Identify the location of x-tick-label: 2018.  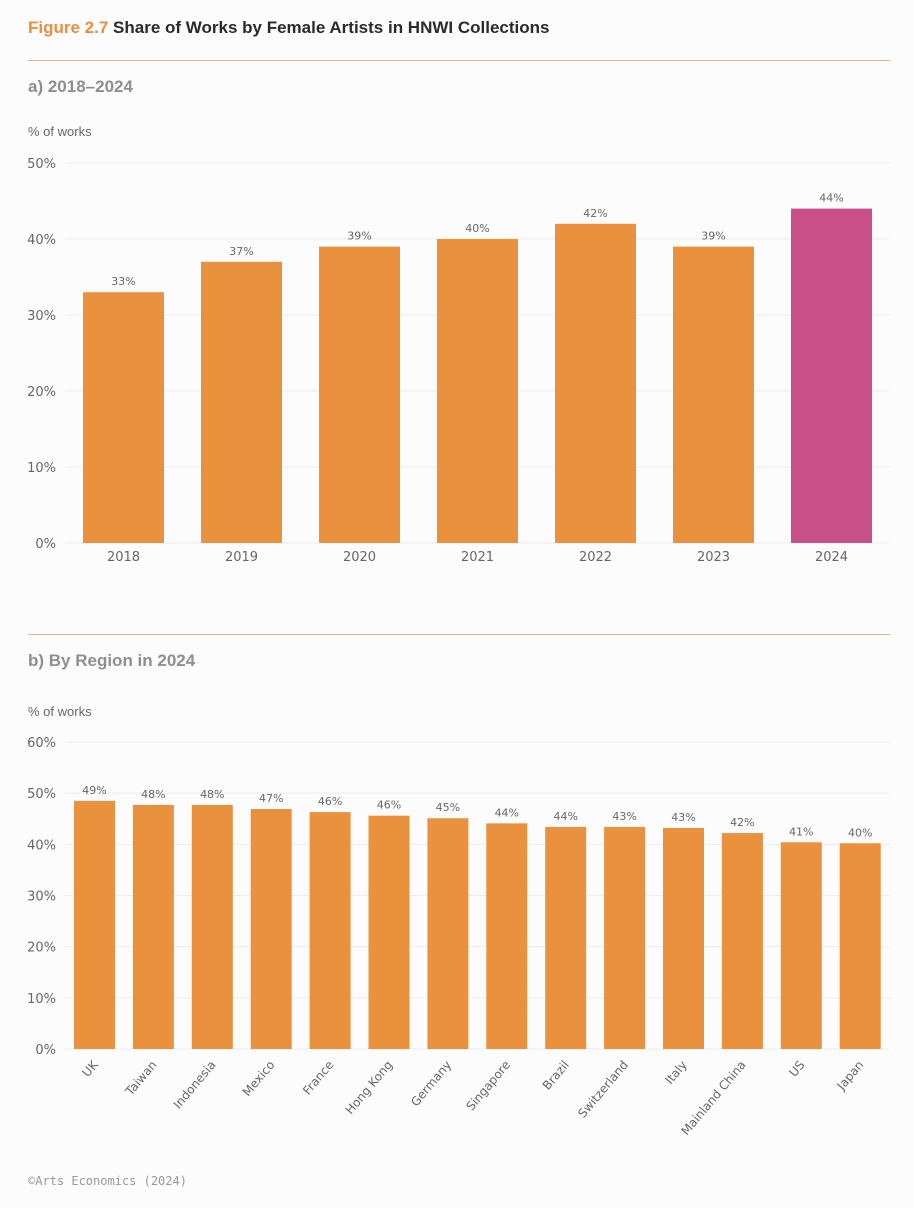
(123, 557).